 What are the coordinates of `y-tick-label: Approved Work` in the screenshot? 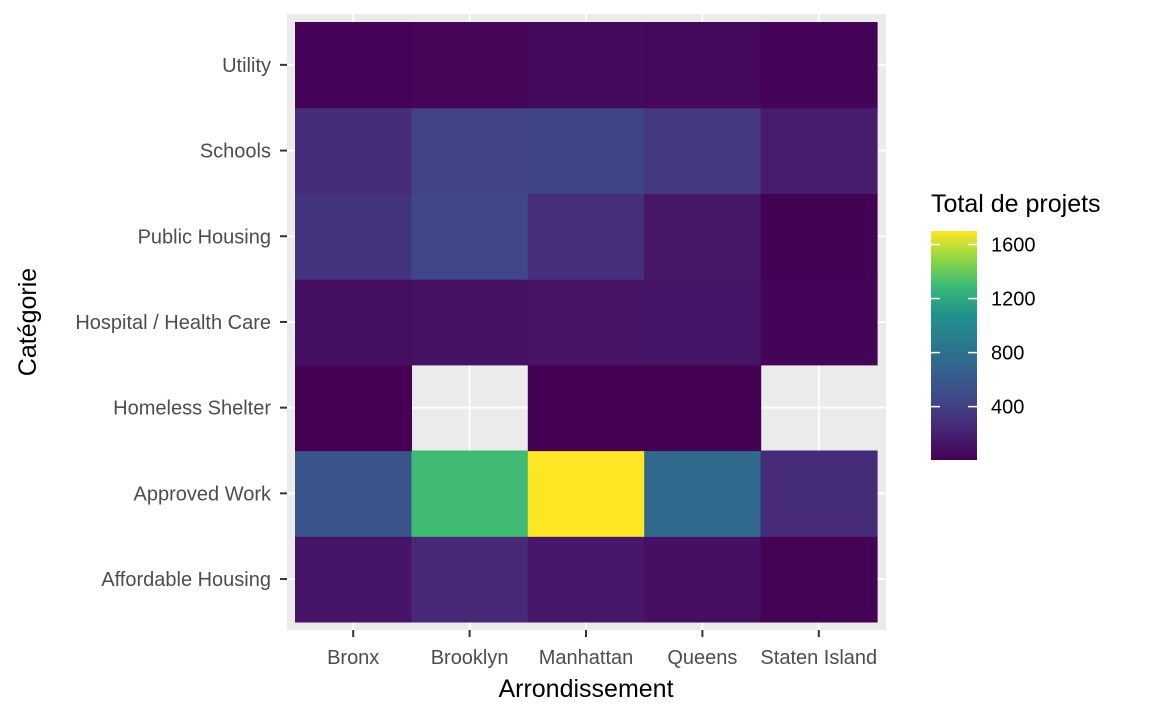 It's located at (203, 494).